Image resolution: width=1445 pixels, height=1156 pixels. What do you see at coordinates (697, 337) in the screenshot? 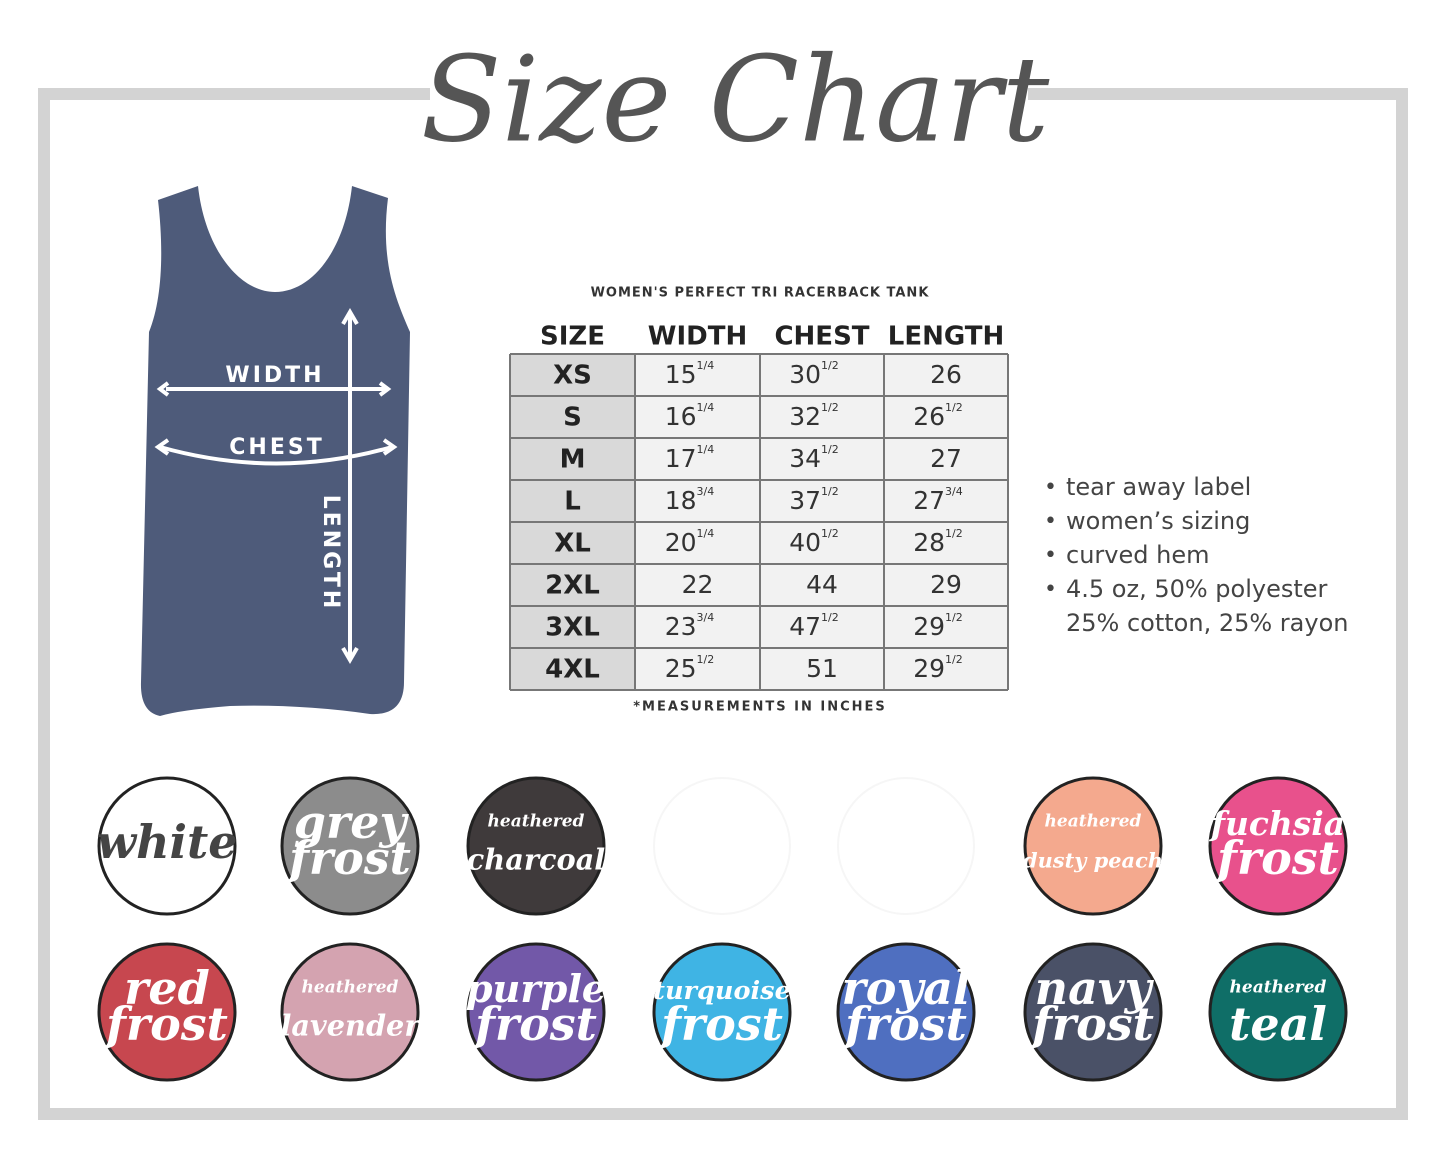
I see `column-header: WIDTH` at bounding box center [697, 337].